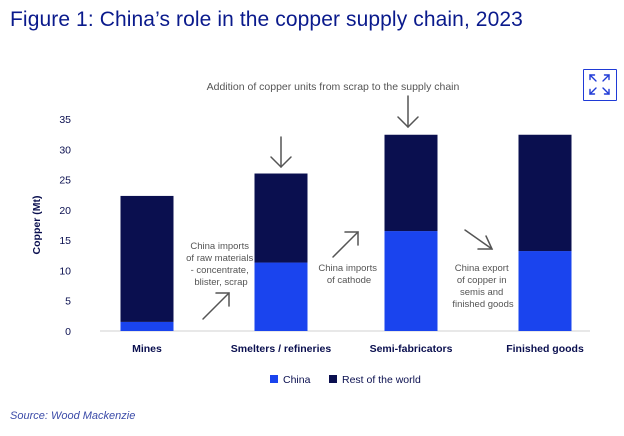  What do you see at coordinates (73, 416) in the screenshot?
I see `source-note: Source: Wood Mackenzie` at bounding box center [73, 416].